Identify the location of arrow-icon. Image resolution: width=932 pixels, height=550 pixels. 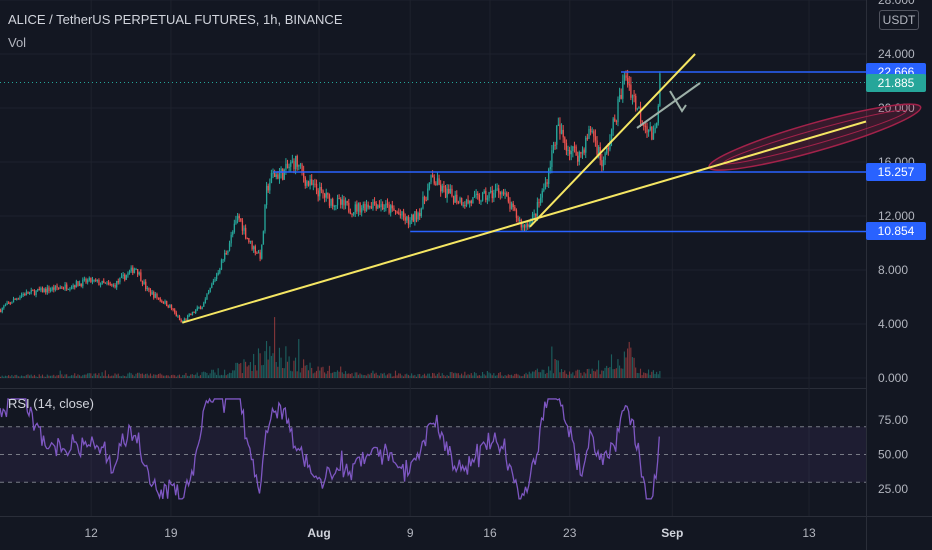
(668, 105).